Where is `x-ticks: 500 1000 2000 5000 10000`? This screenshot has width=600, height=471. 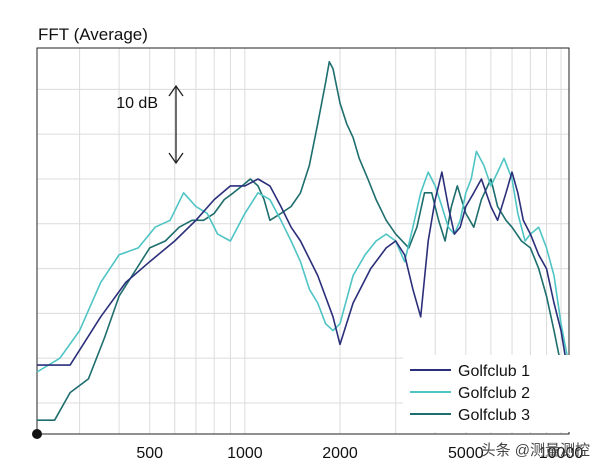
x-ticks: 500 1000 2000 5000 10000 is located at coordinates (359, 453).